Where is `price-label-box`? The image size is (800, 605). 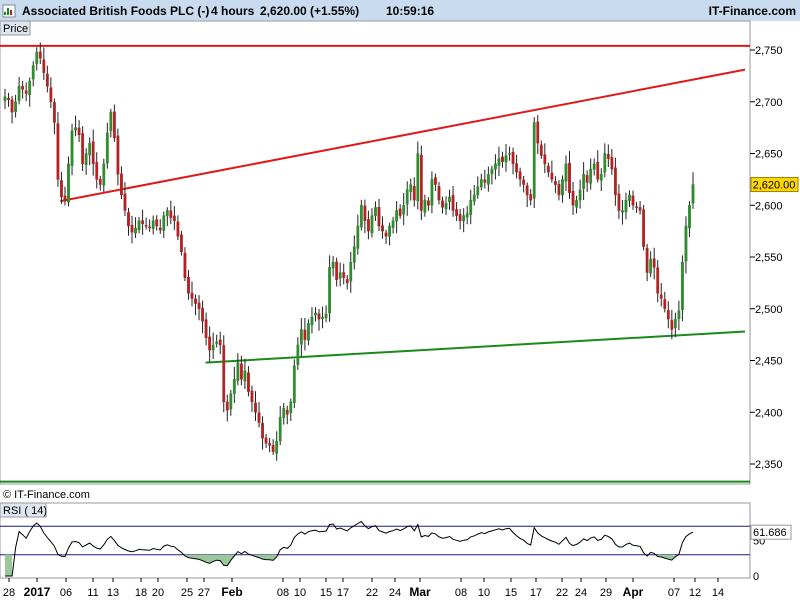 price-label-box is located at coordinates (15, 28).